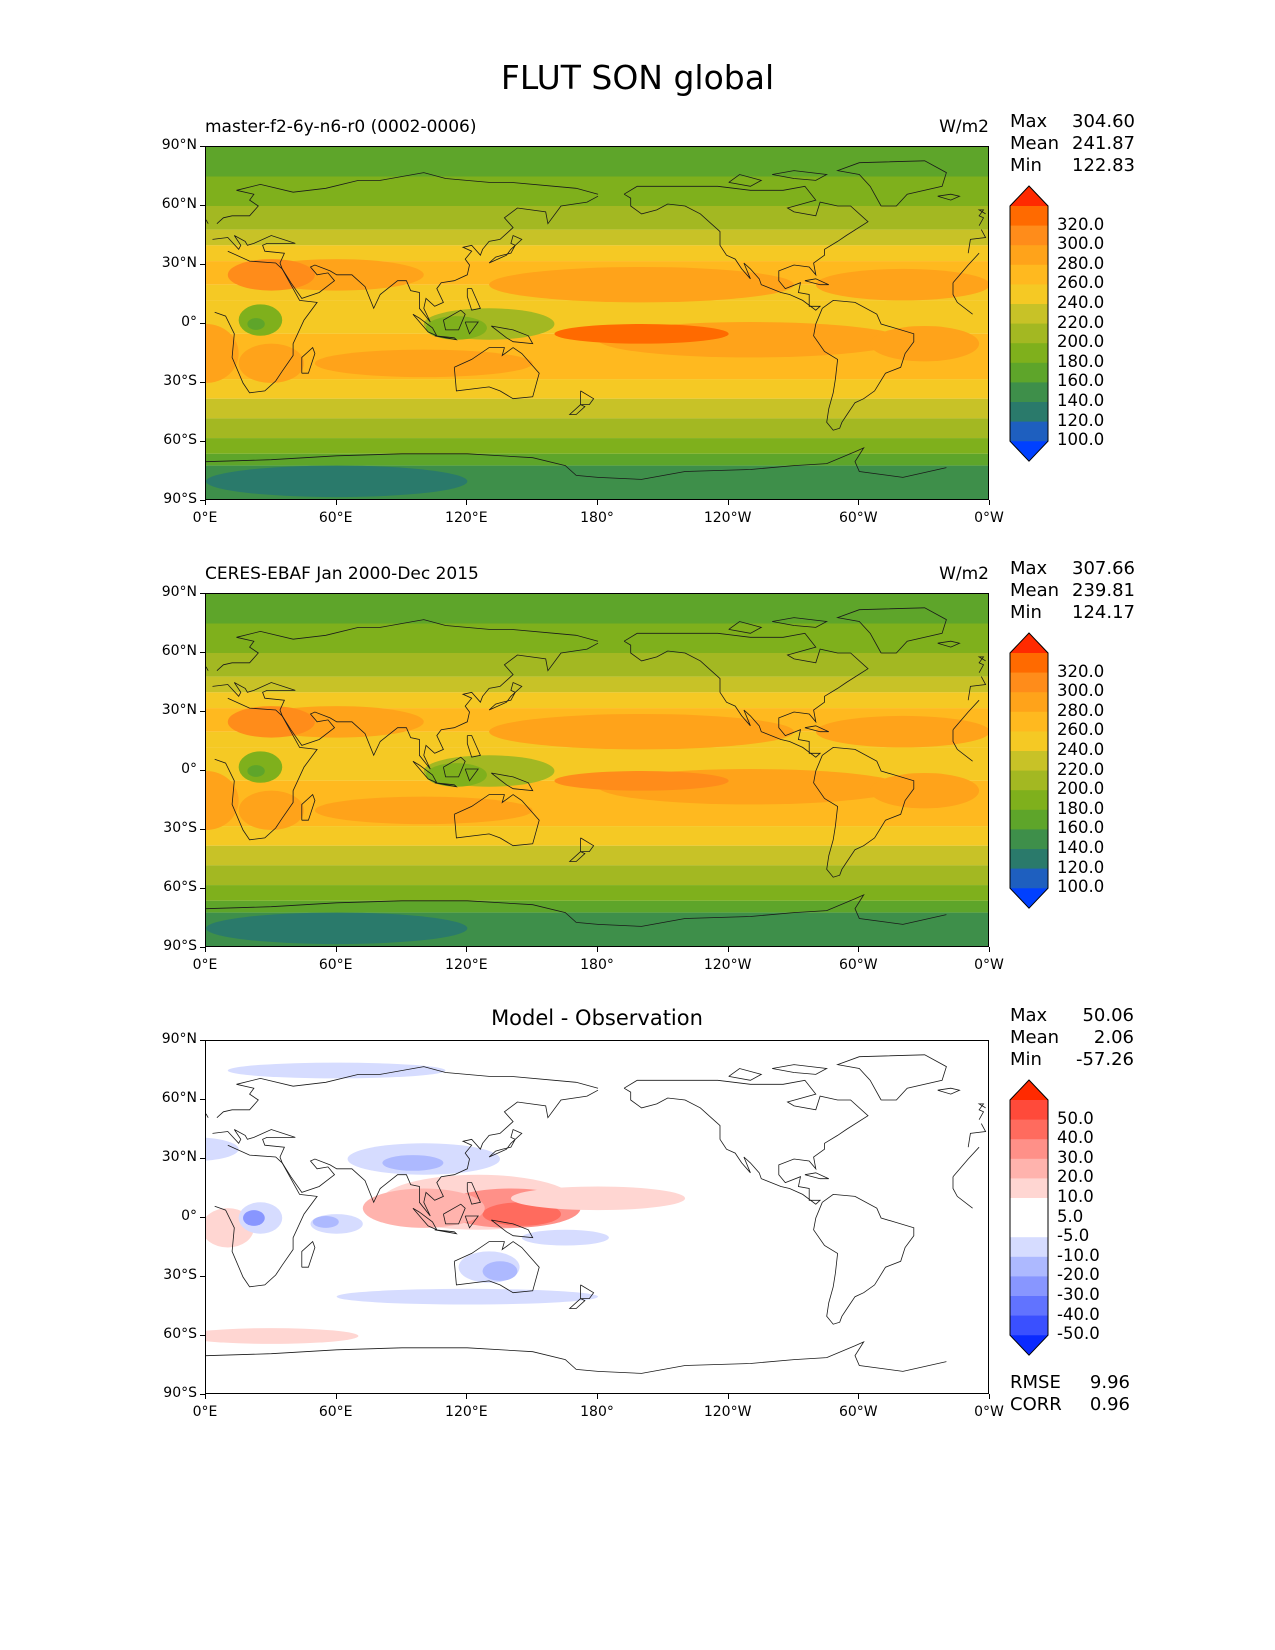 The width and height of the screenshot is (1275, 1650). I want to click on stat-value: 50.06, so click(1108, 1015).